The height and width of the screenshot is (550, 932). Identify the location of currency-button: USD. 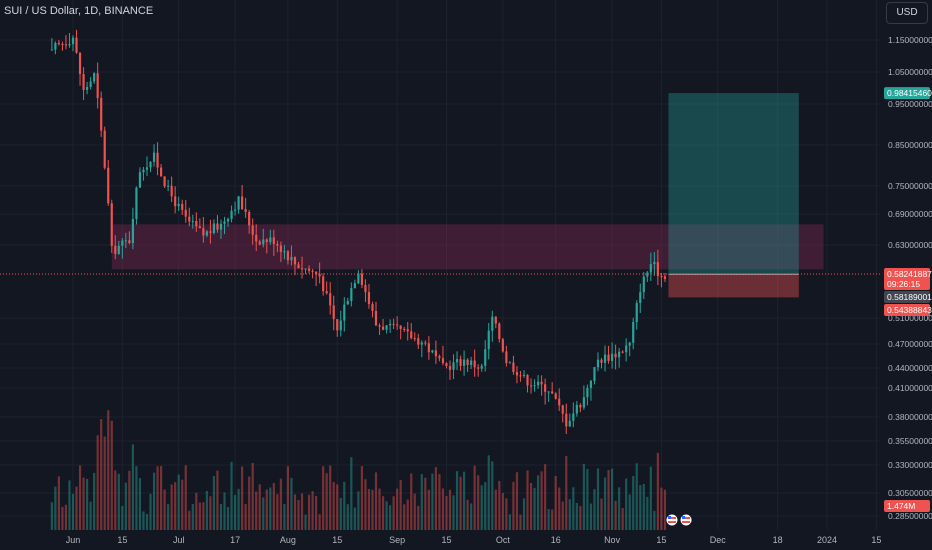
(907, 13).